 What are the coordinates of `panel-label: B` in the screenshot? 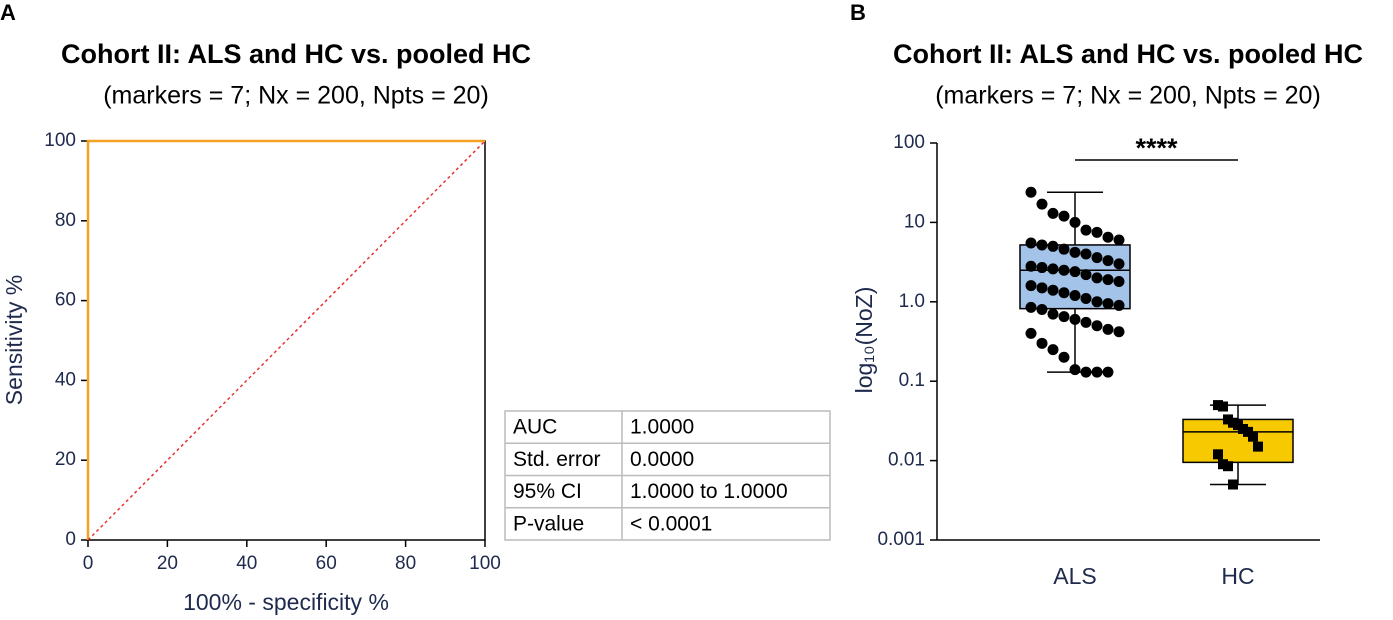 It's located at (858, 12).